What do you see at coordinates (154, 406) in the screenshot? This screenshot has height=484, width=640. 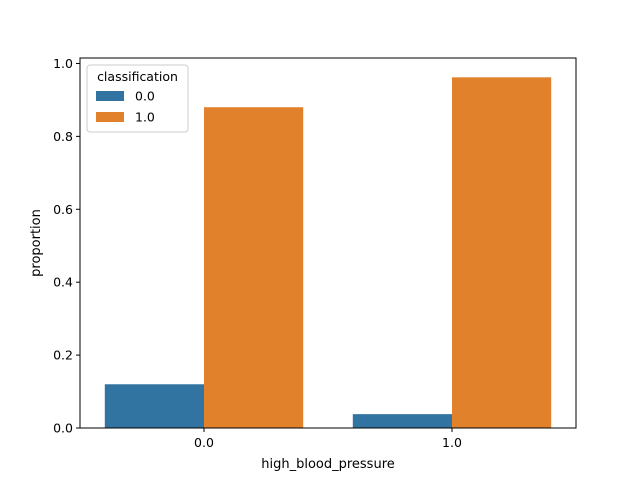 I see `bar-0.0-series-0.0` at bounding box center [154, 406].